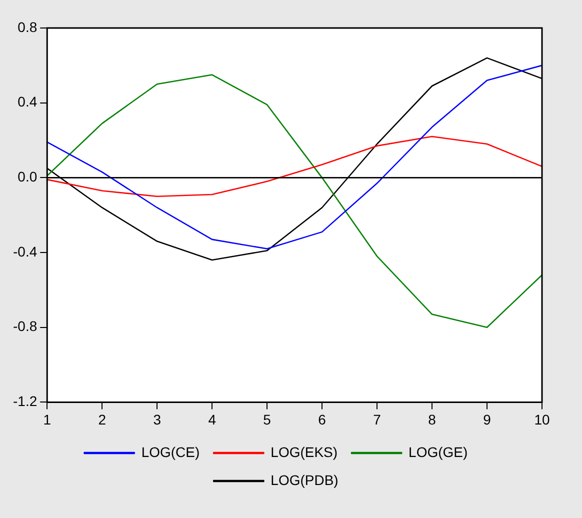 The width and height of the screenshot is (582, 518). I want to click on legend-label: LOG(EKS), so click(304, 452).